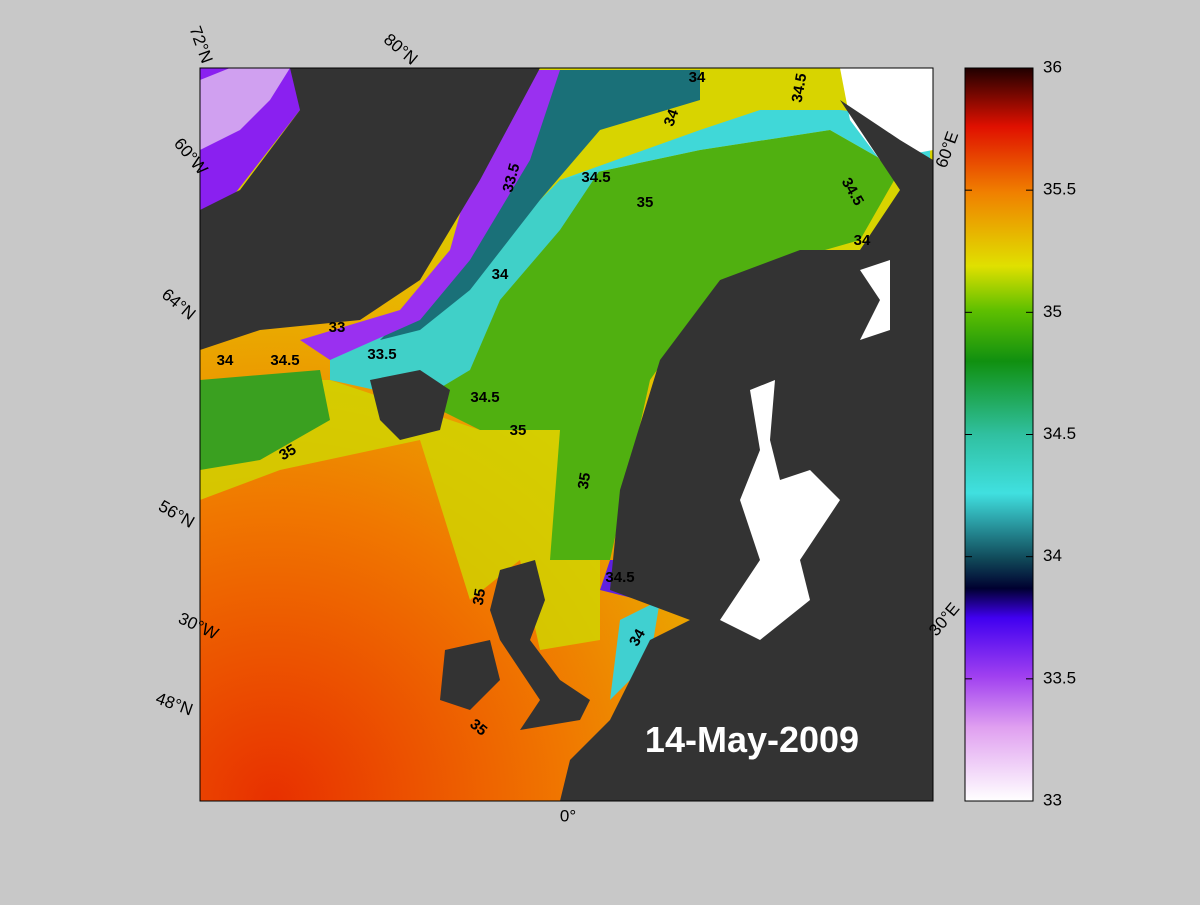 The width and height of the screenshot is (1200, 905). What do you see at coordinates (176, 513) in the screenshot?
I see `graticule-label: 56°N` at bounding box center [176, 513].